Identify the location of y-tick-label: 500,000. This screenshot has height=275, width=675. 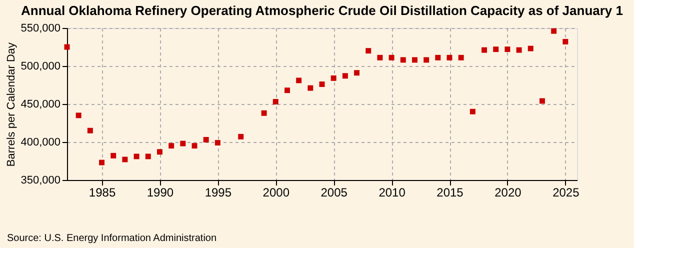
(40, 66).